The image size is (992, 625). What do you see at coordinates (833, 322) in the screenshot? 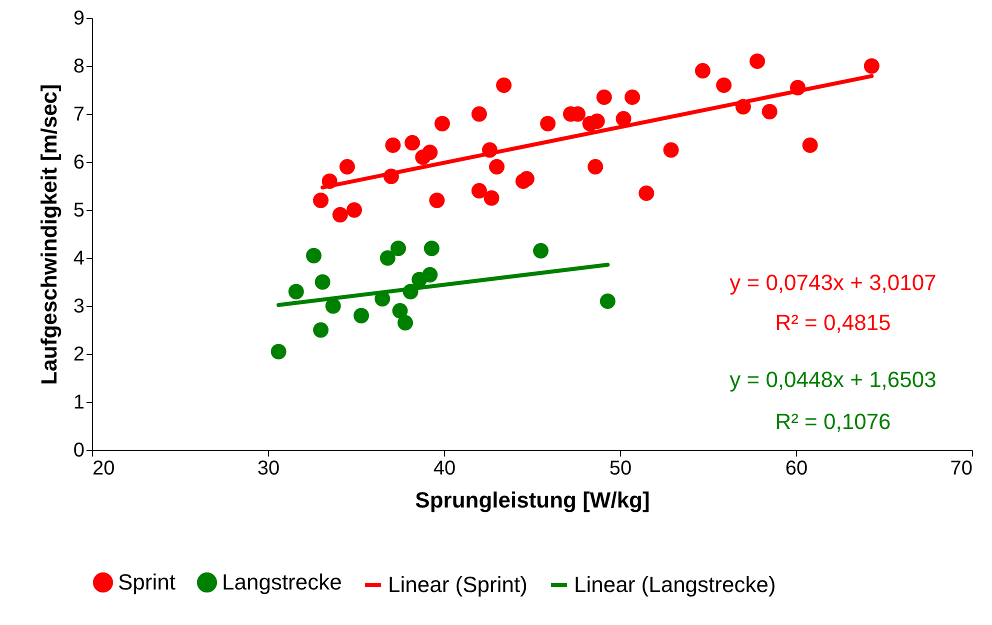
I see `annotation: R² = 0,4815` at bounding box center [833, 322].